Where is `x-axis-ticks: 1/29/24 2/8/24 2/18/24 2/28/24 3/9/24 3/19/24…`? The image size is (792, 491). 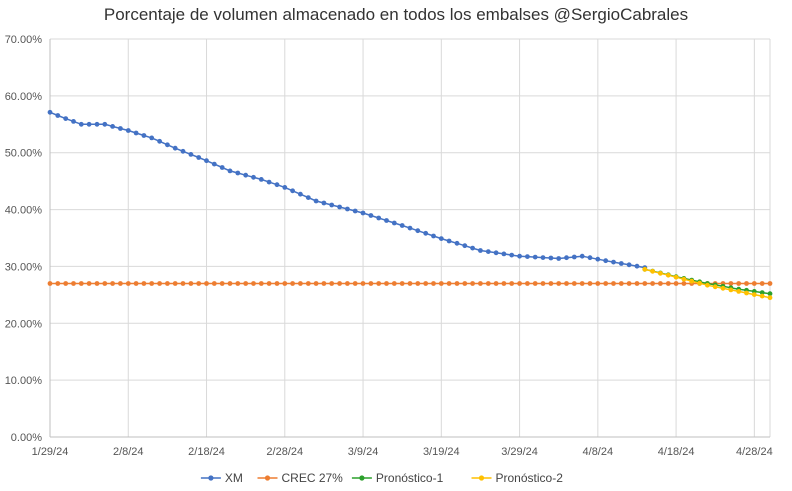 x-axis-ticks: 1/29/24 2/8/24 2/18/24 2/28/24 3/9/24 3/19/24… is located at coordinates (402, 452).